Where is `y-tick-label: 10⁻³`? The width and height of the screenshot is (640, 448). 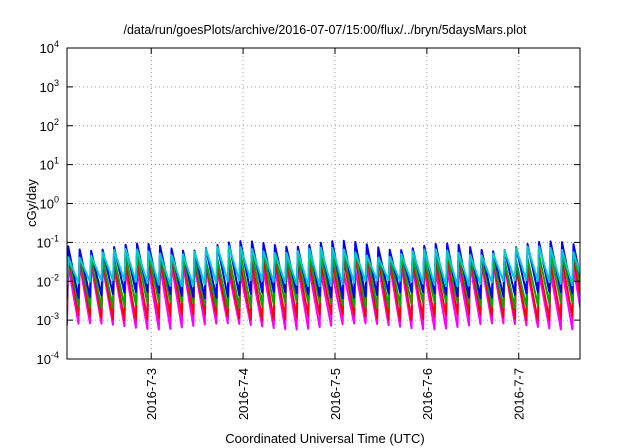 y-tick-label: 10⁻³ is located at coordinates (48, 319).